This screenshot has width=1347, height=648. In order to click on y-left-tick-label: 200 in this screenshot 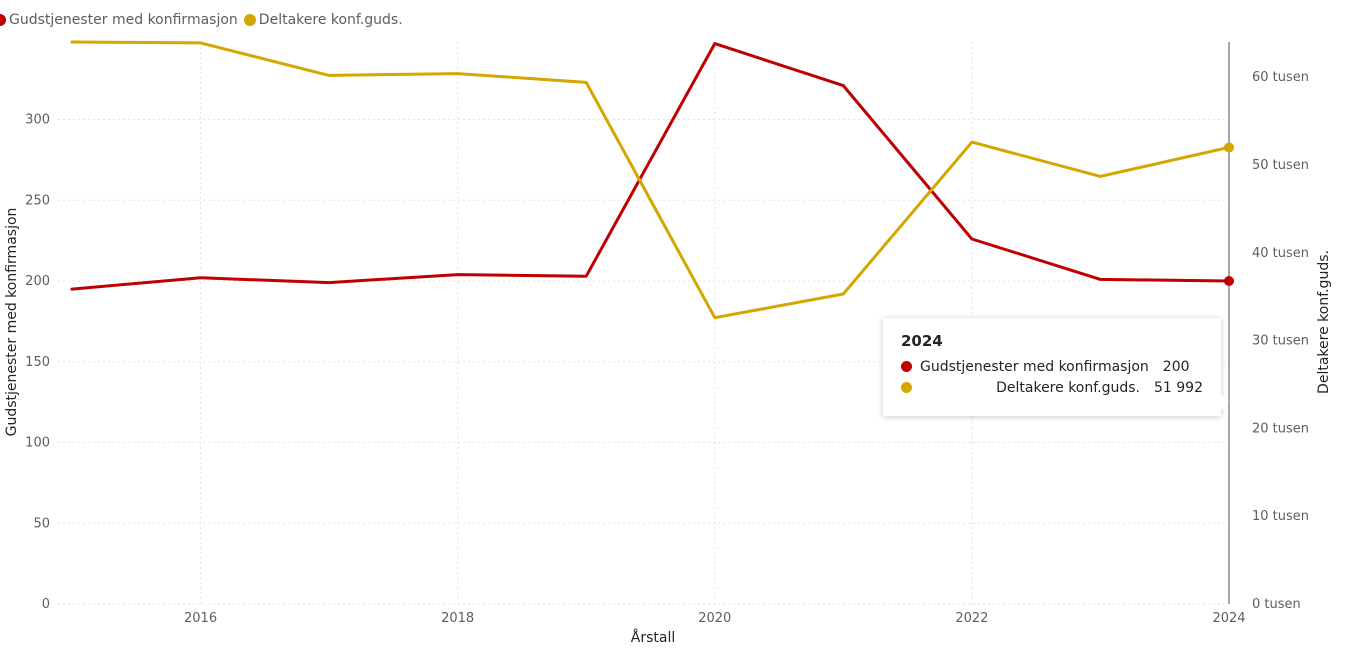, I will do `click(37, 281)`.